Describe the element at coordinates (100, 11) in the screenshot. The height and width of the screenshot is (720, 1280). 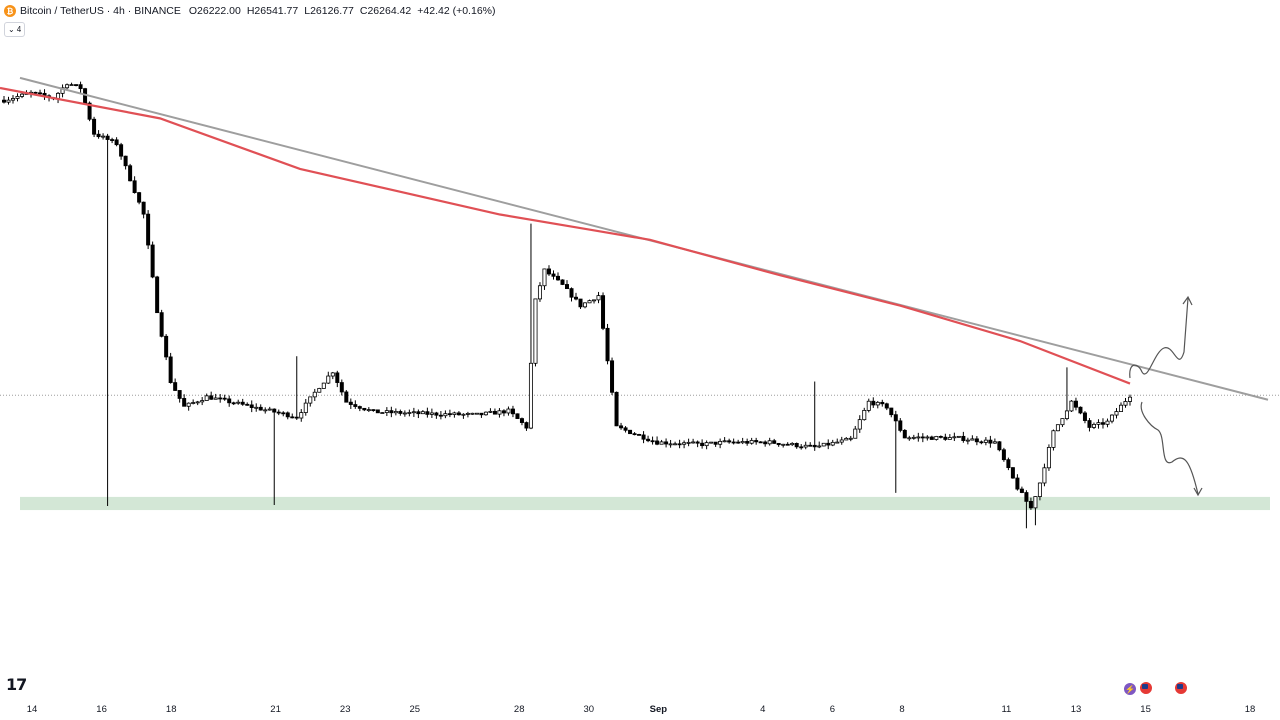
I see `symbol-label: Bitcoin / TetherUS · 4h · BINANCE` at that location.